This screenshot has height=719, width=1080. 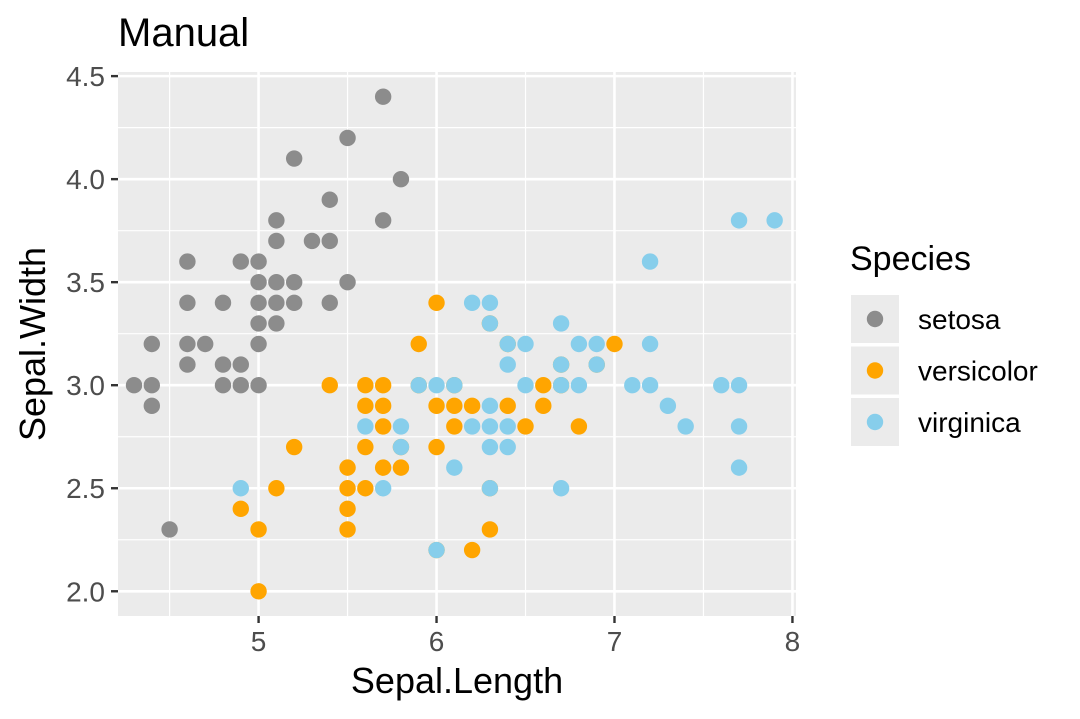 I want to click on y-tick-label: 2.5, so click(x=85, y=488).